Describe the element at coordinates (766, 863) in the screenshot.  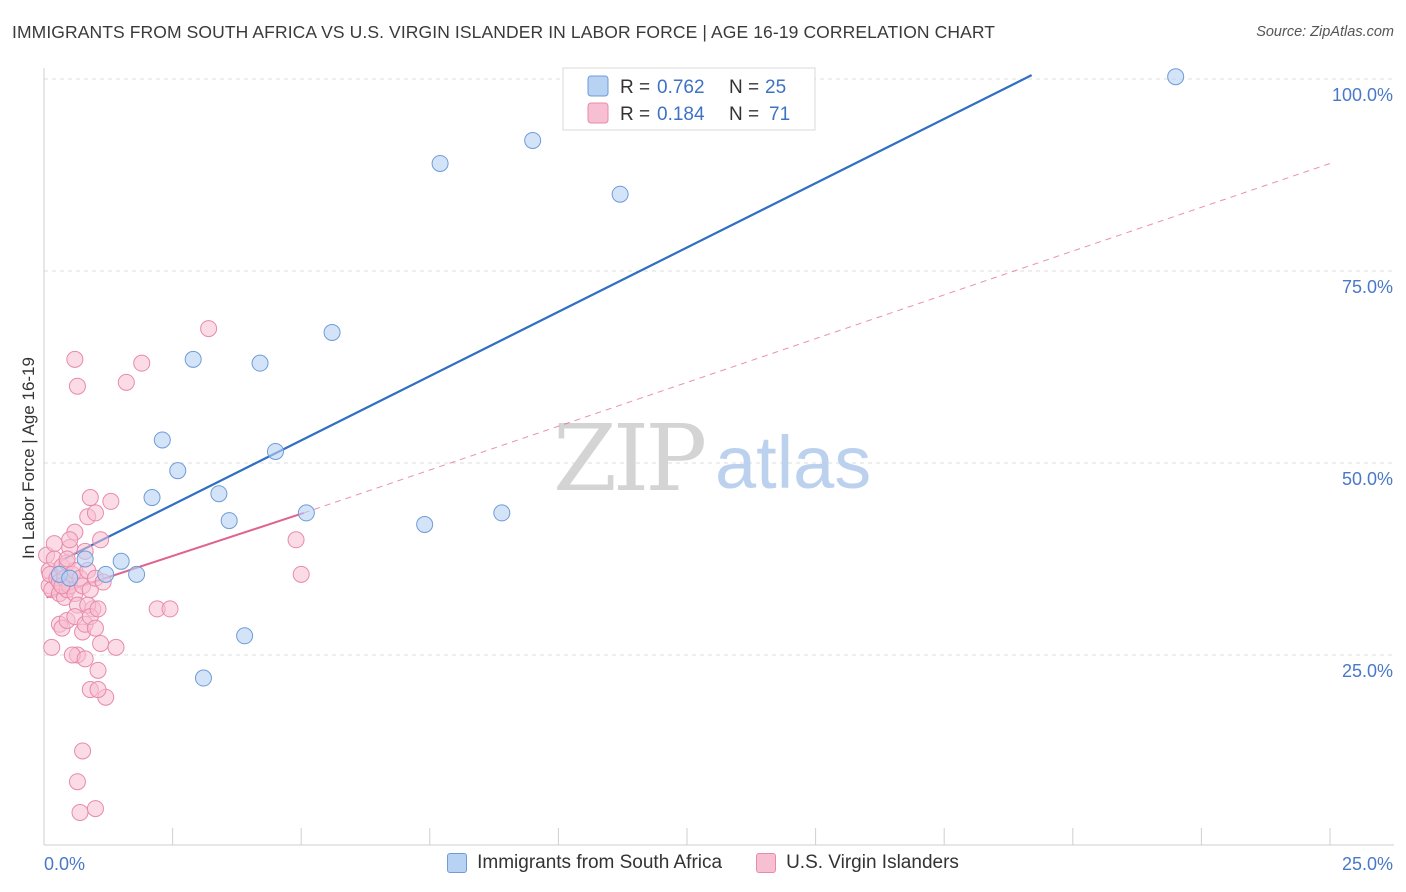
I see `bottom-legend-swatch-pink` at that location.